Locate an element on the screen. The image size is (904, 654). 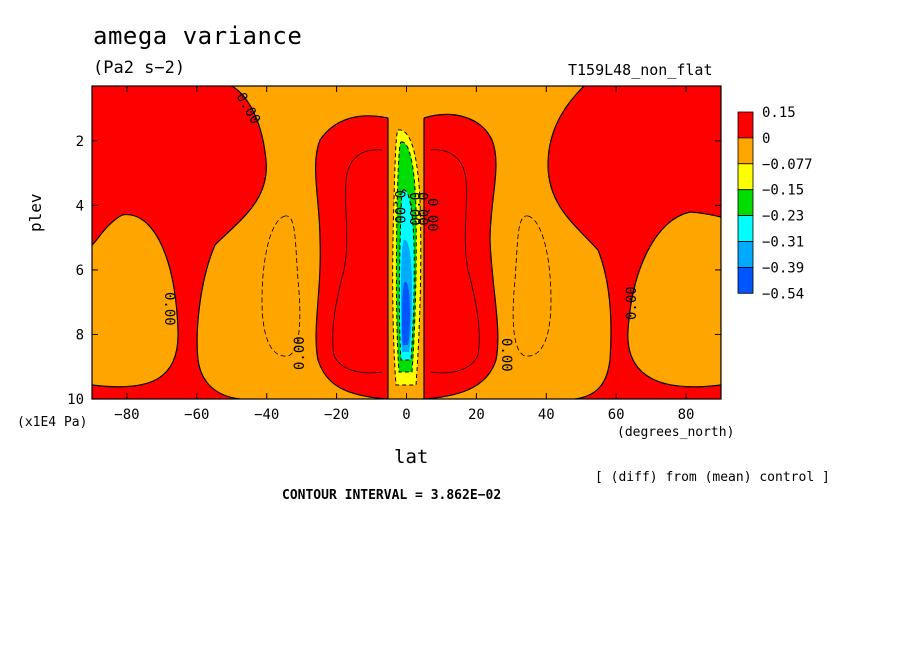
colorbar-label: −0.15 is located at coordinates (783, 191).